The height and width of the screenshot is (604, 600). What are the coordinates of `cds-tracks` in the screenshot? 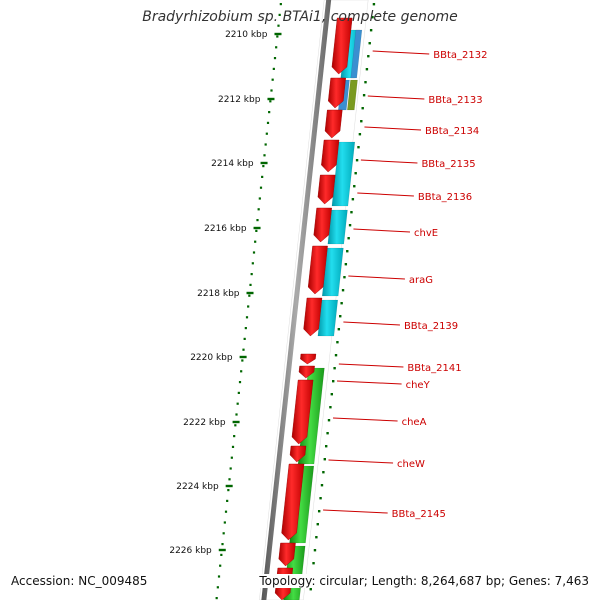 It's located at (323, 315).